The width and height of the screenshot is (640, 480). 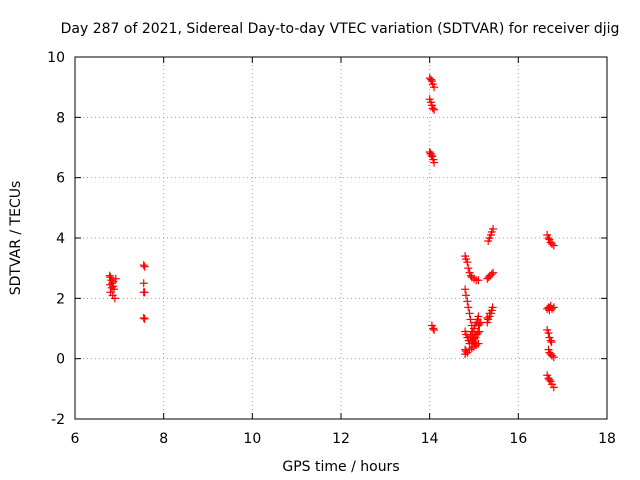 What do you see at coordinates (607, 439) in the screenshot?
I see `x-tick-label: 18` at bounding box center [607, 439].